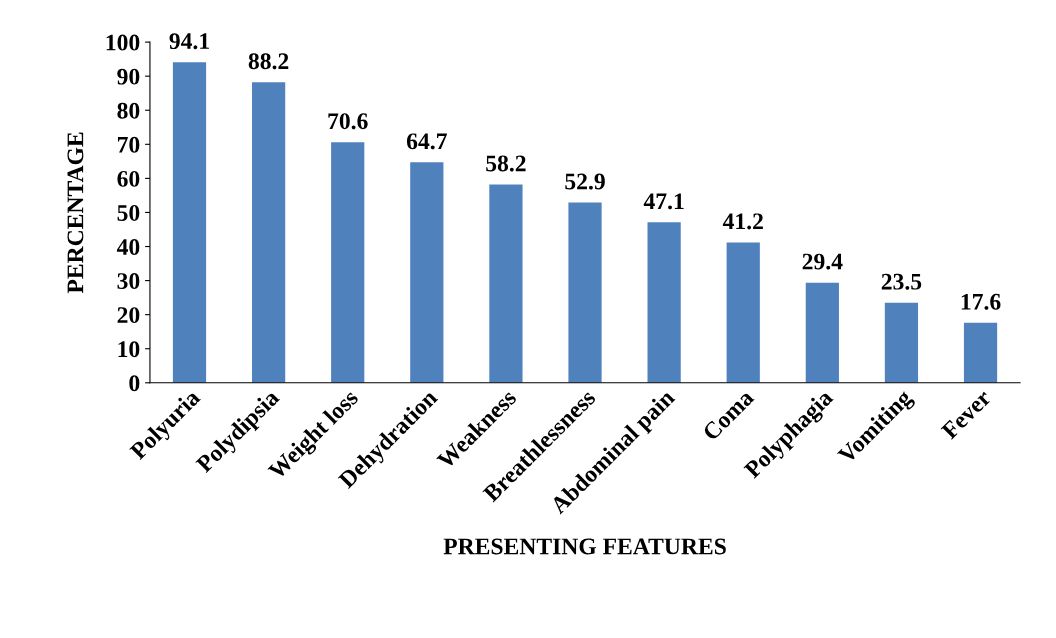 This screenshot has height=638, width=1056. I want to click on data-label: 47.1, so click(663, 201).